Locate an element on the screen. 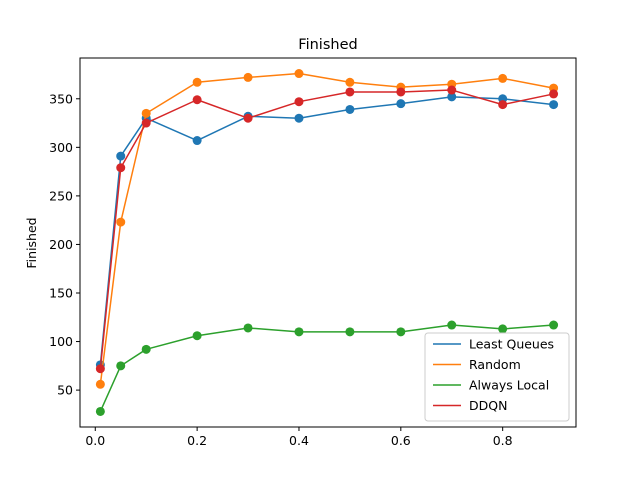  chart-title: Finished is located at coordinates (327, 45).